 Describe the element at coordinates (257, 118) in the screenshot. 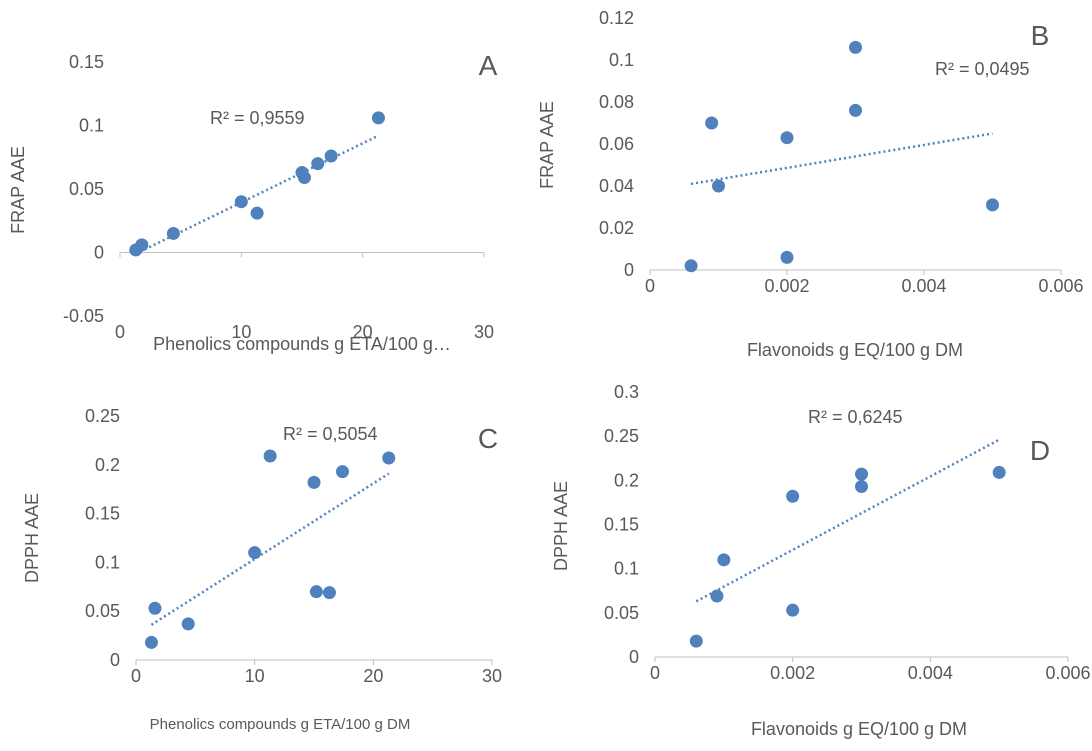

I see `r-squared-label: R² = 0,9559` at that location.